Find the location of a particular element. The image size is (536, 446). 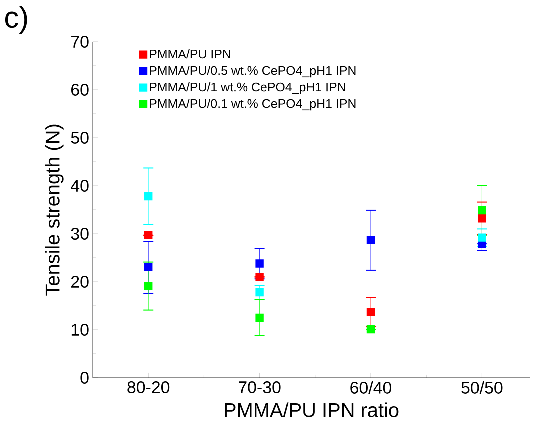

legend-label: PMMA/PU IPN is located at coordinates (190, 54).